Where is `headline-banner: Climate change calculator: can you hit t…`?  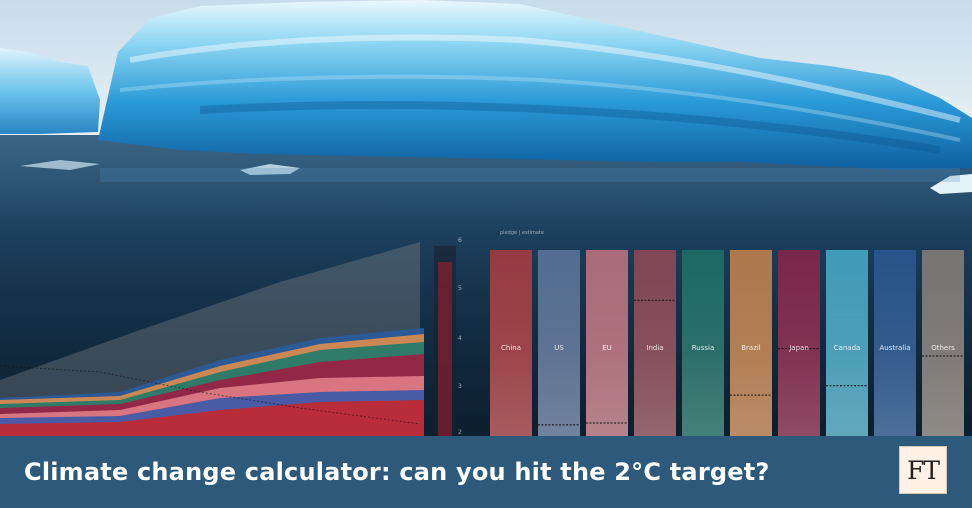
headline-banner: Climate change calculator: can you hit t… is located at coordinates (486, 472).